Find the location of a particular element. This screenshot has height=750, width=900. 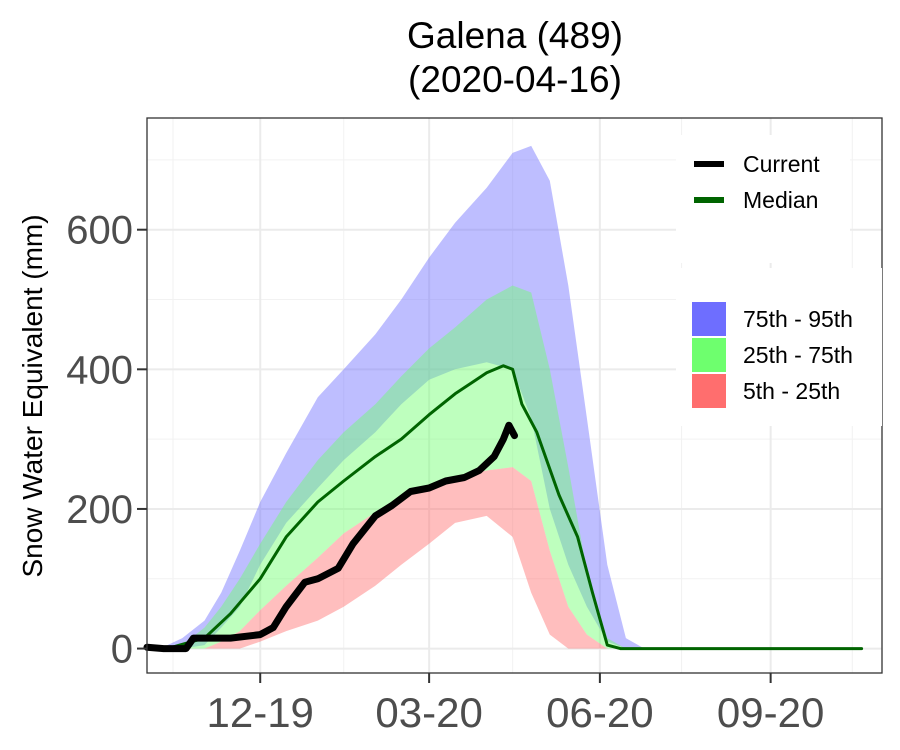

legend-label-band-1: 25th - 75th is located at coordinates (798, 355).